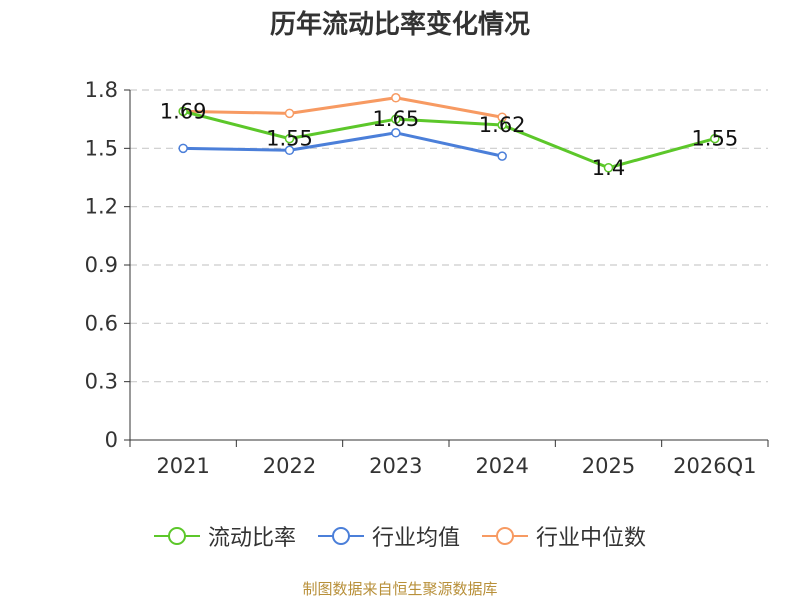  I want to click on legend-swatch-industry-median, so click(505, 536).